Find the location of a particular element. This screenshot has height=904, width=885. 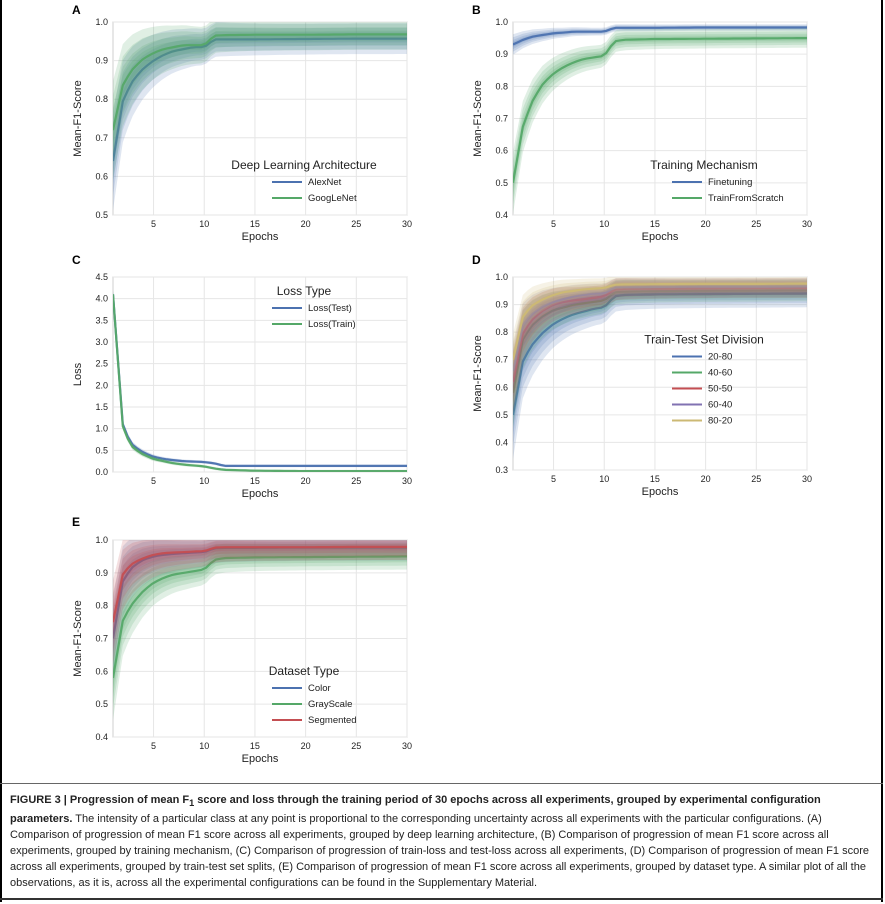

panel-letter: B is located at coordinates (476, 10).